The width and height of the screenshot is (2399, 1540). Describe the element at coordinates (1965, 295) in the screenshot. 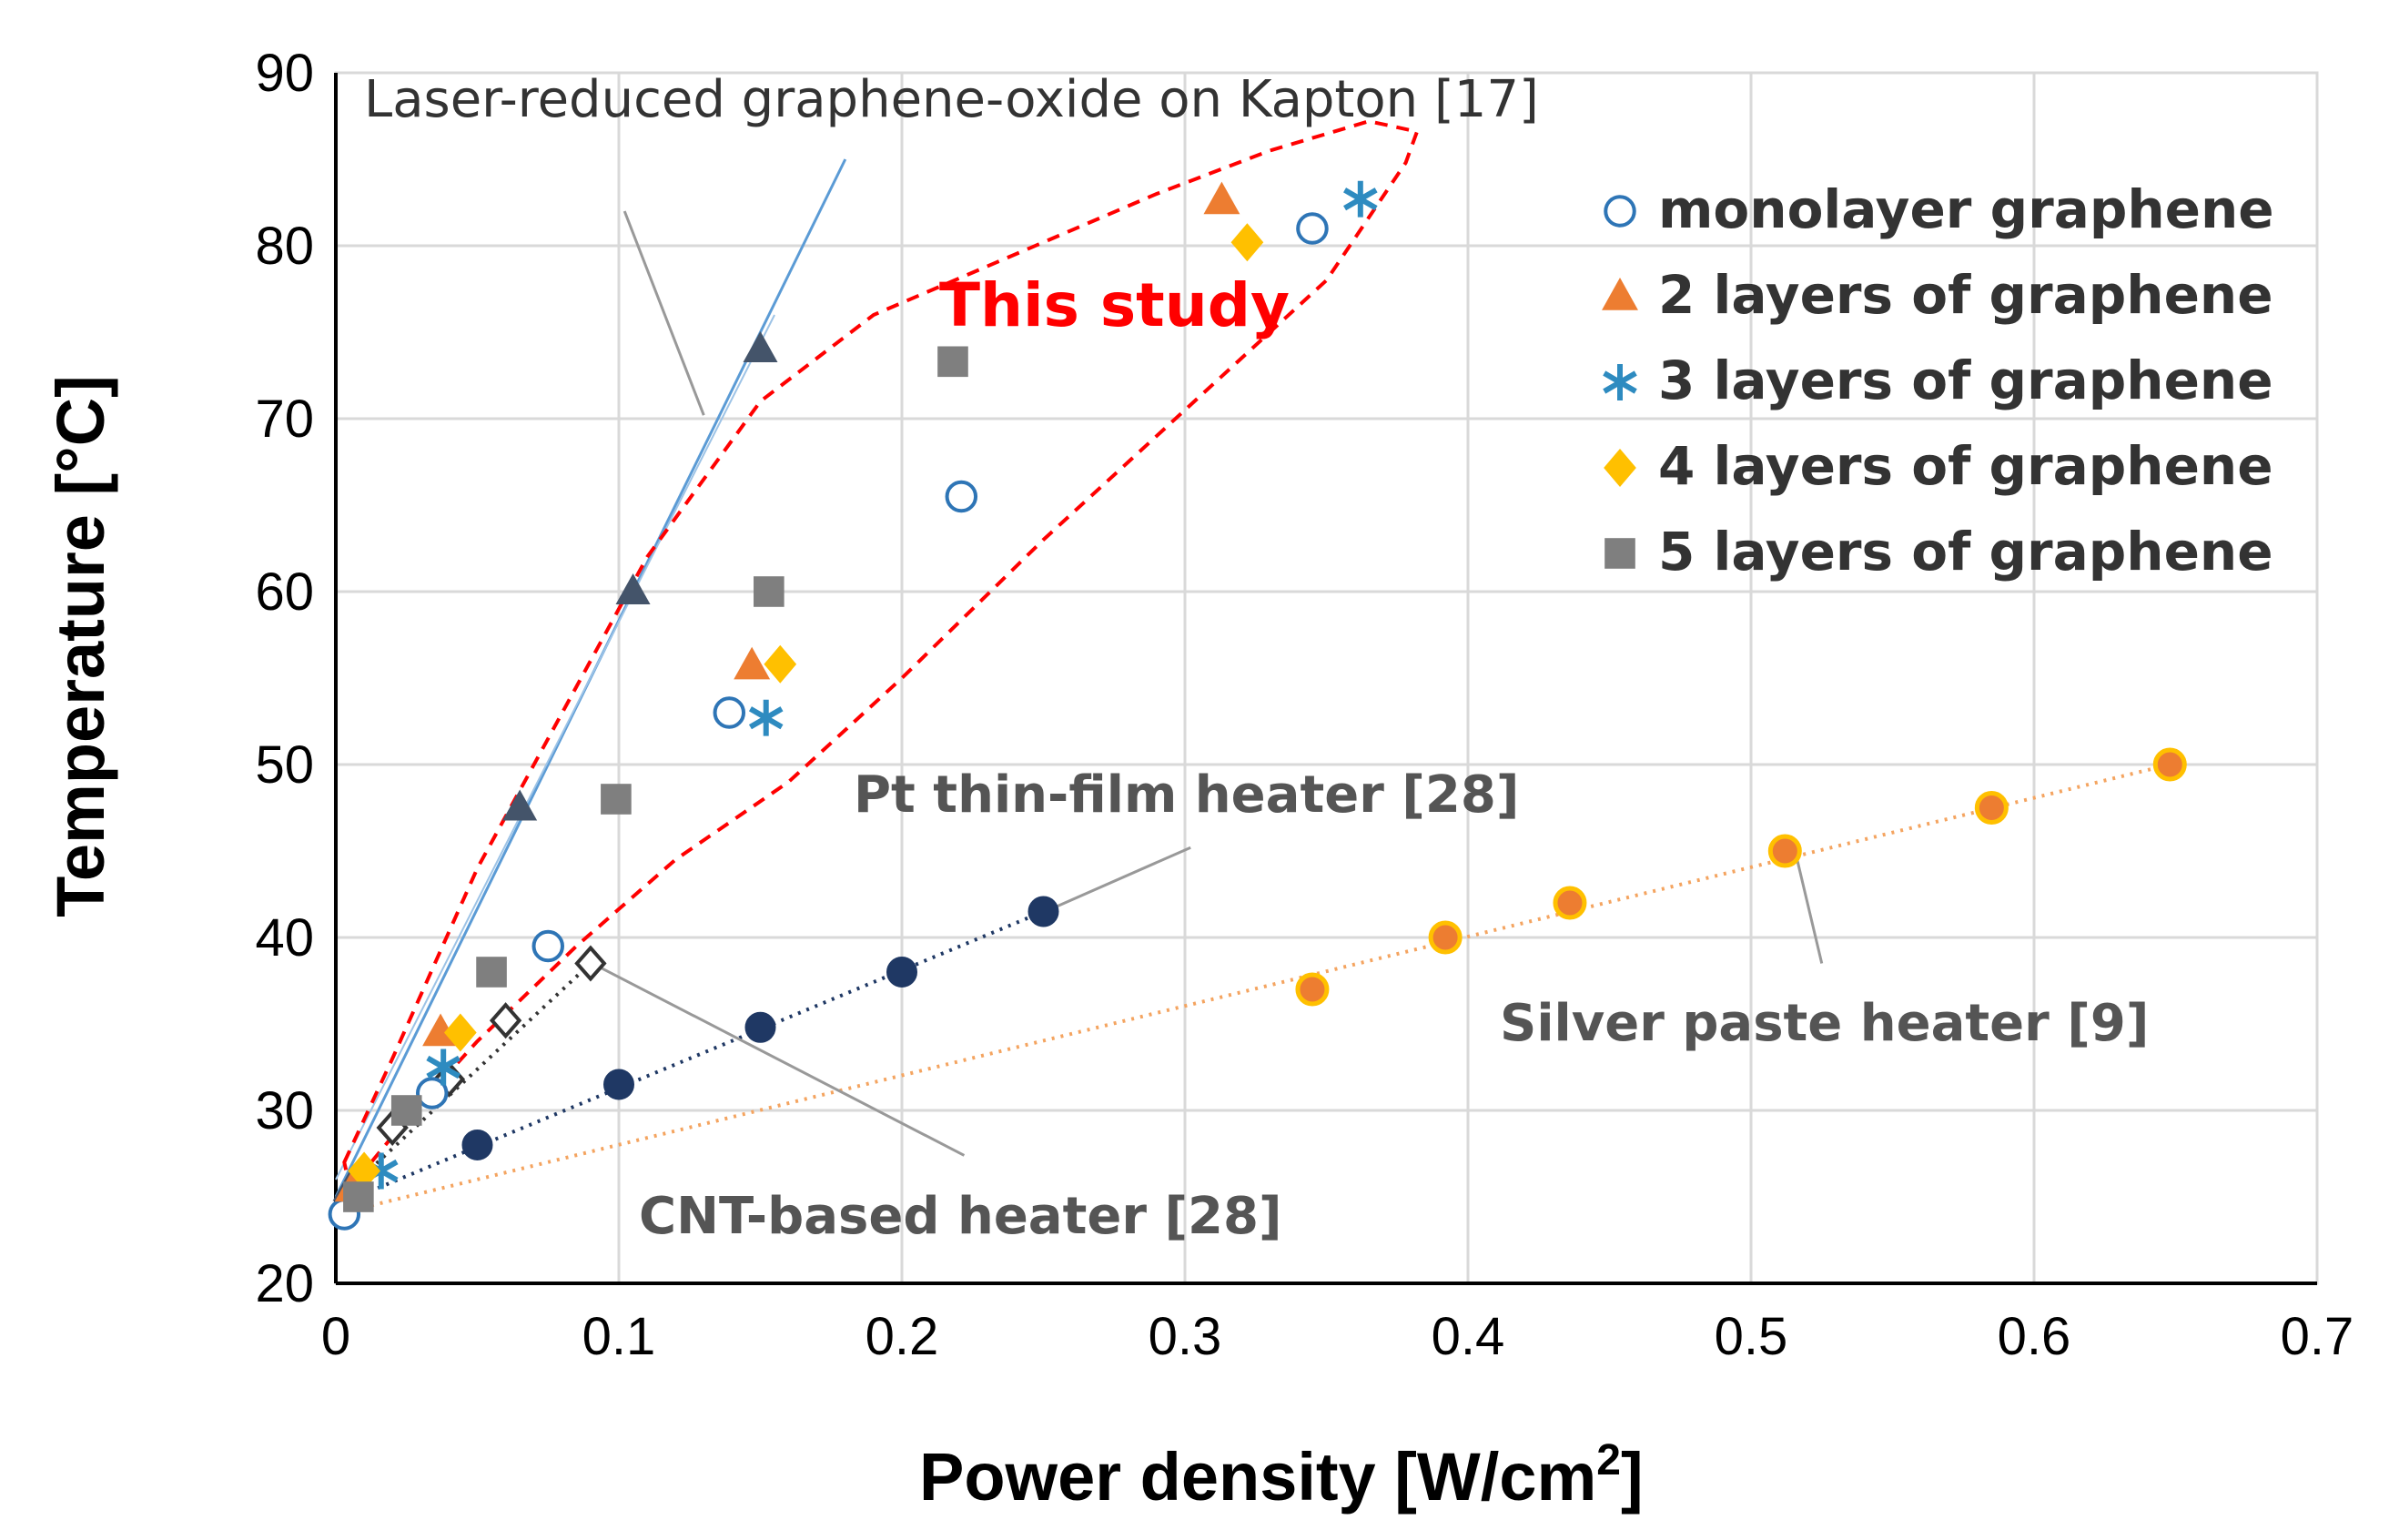

I see `legend-label: 2 layers of graphene` at that location.